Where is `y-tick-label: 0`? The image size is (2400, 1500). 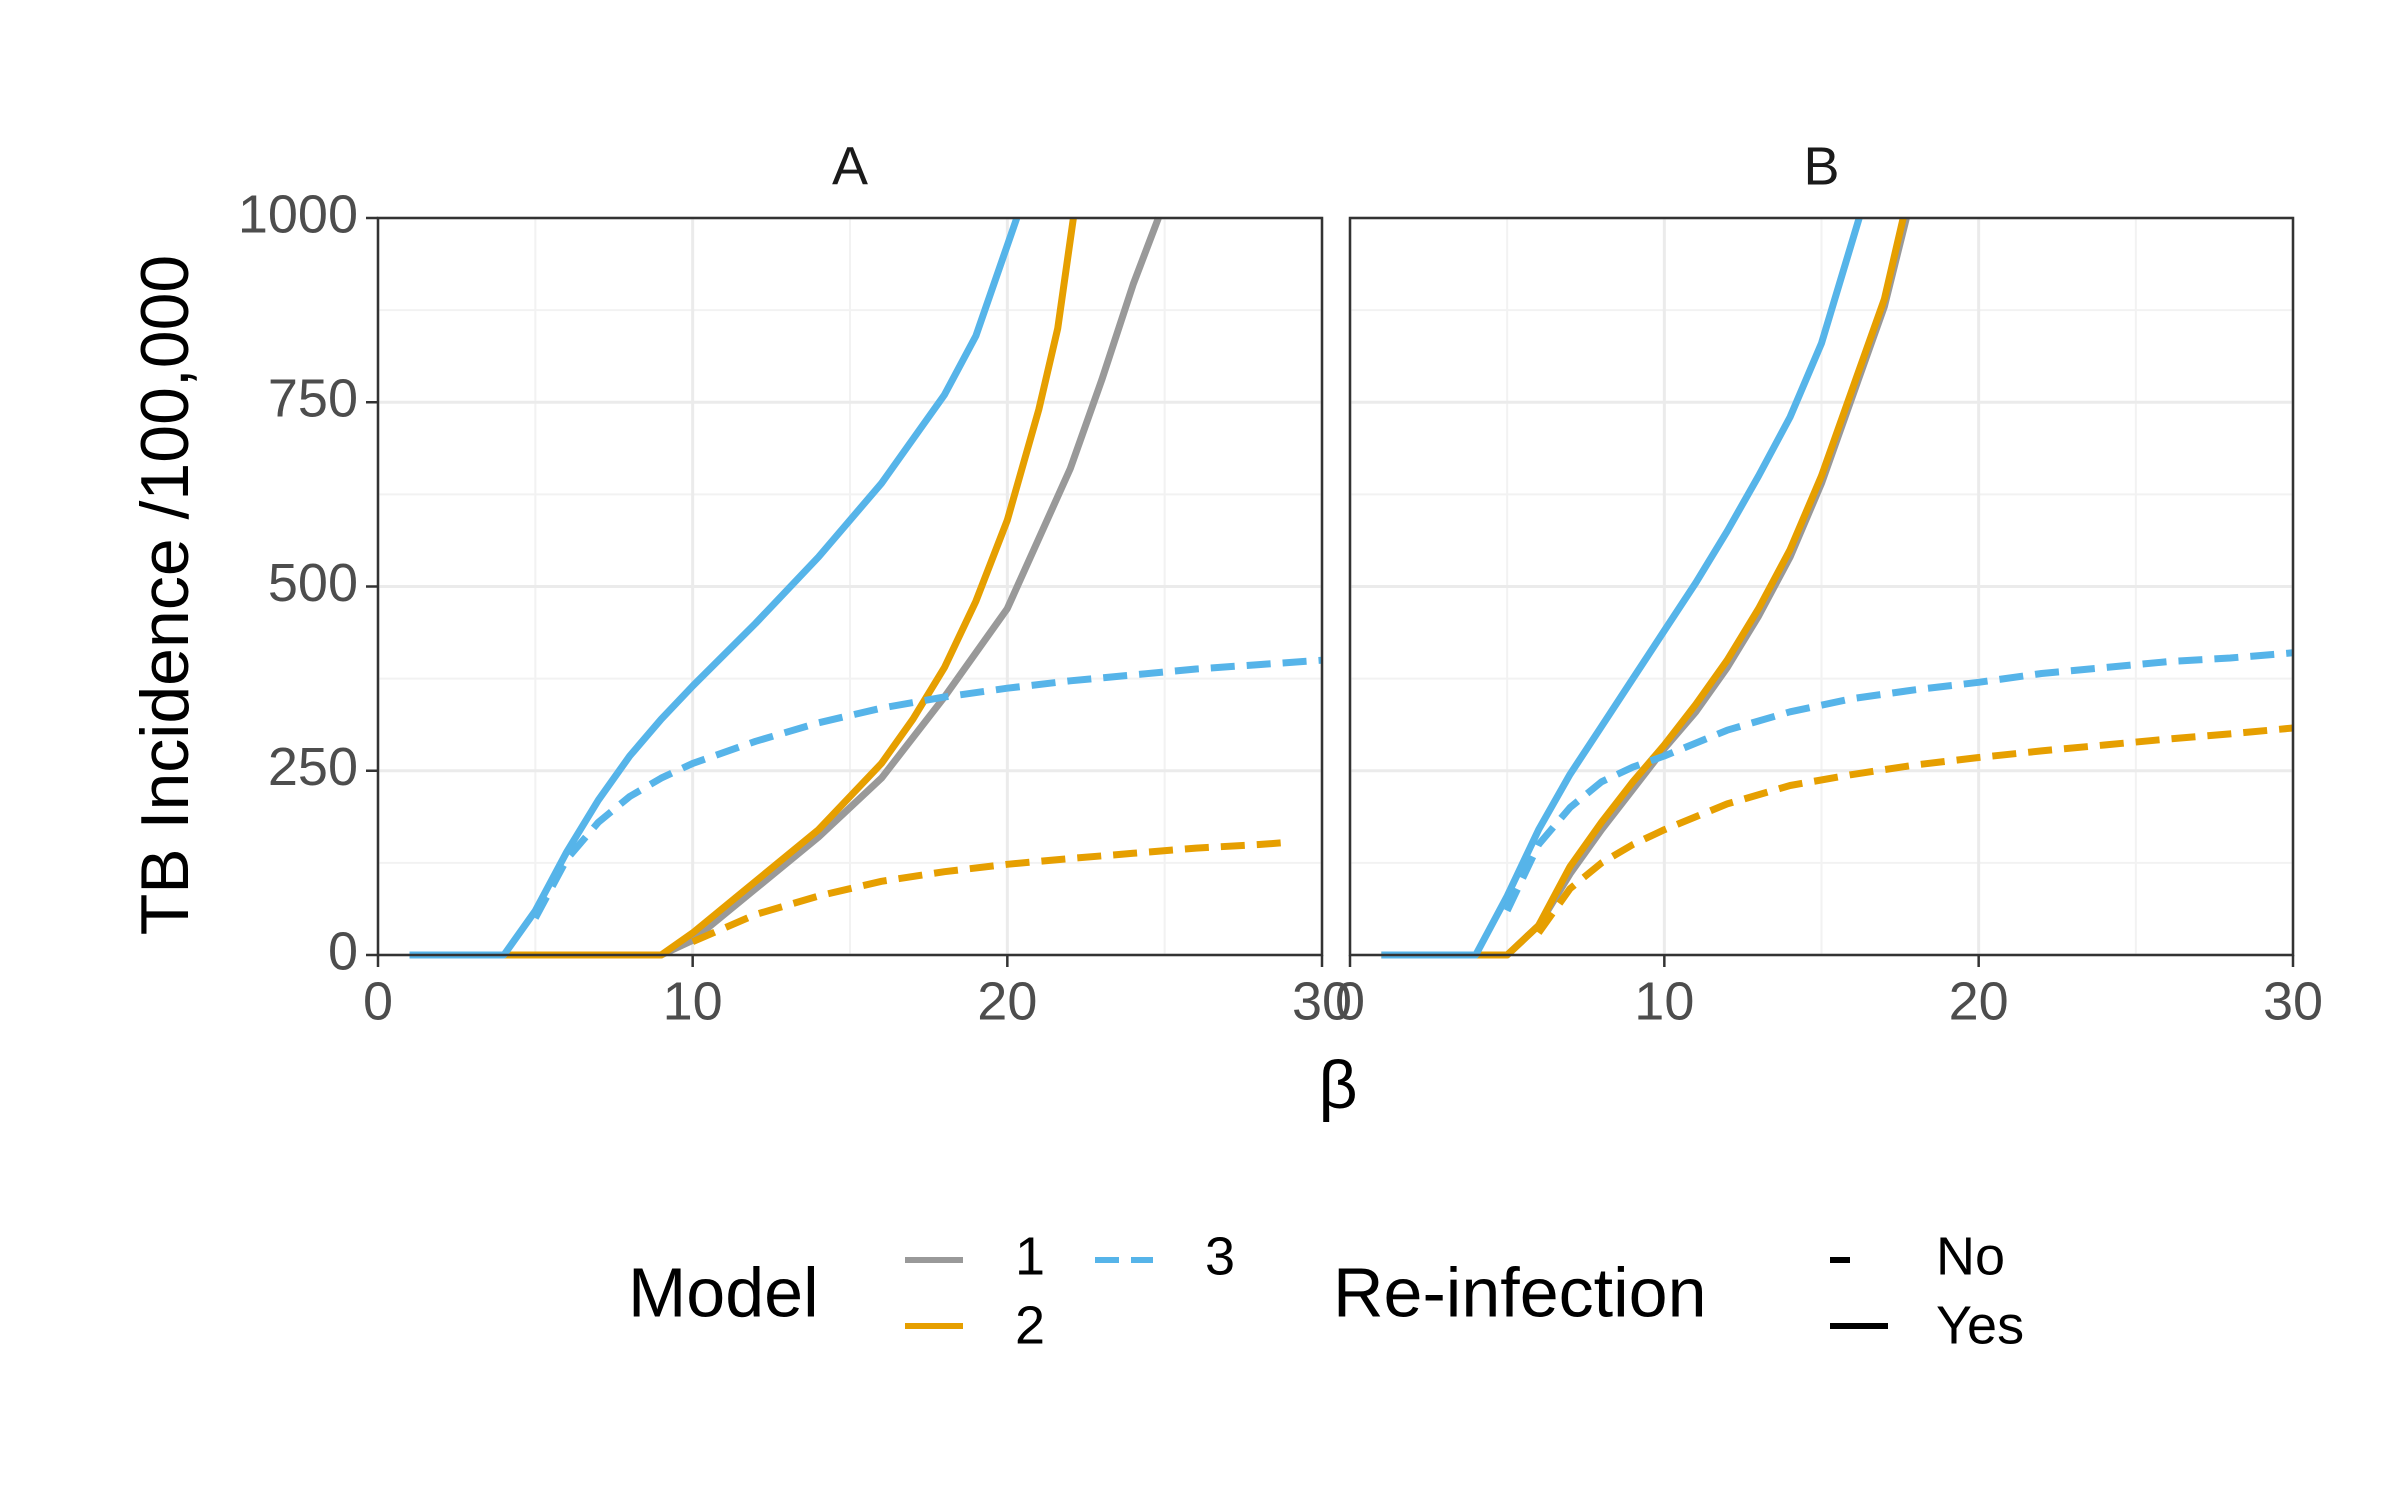 y-tick-label: 0 is located at coordinates (343, 951).